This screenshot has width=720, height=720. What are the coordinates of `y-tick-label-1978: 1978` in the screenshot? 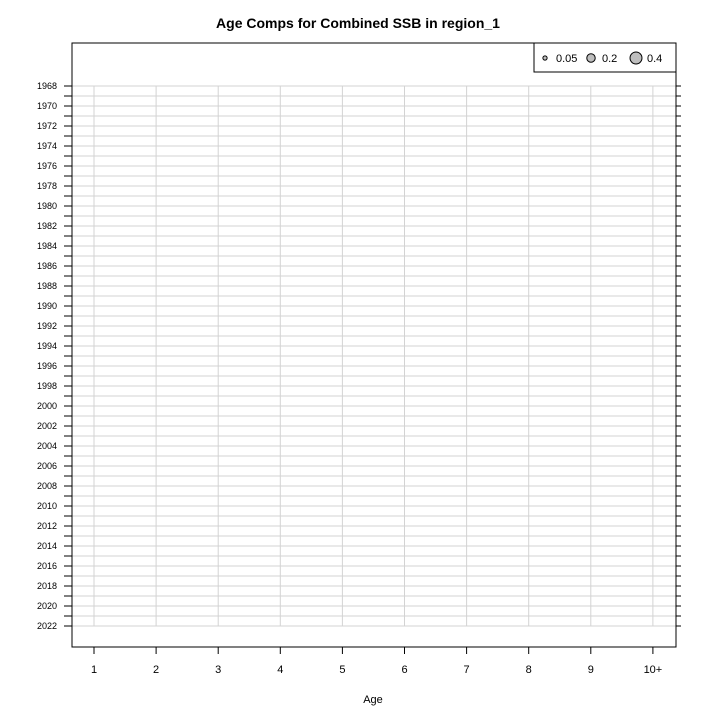 It's located at (47, 186).